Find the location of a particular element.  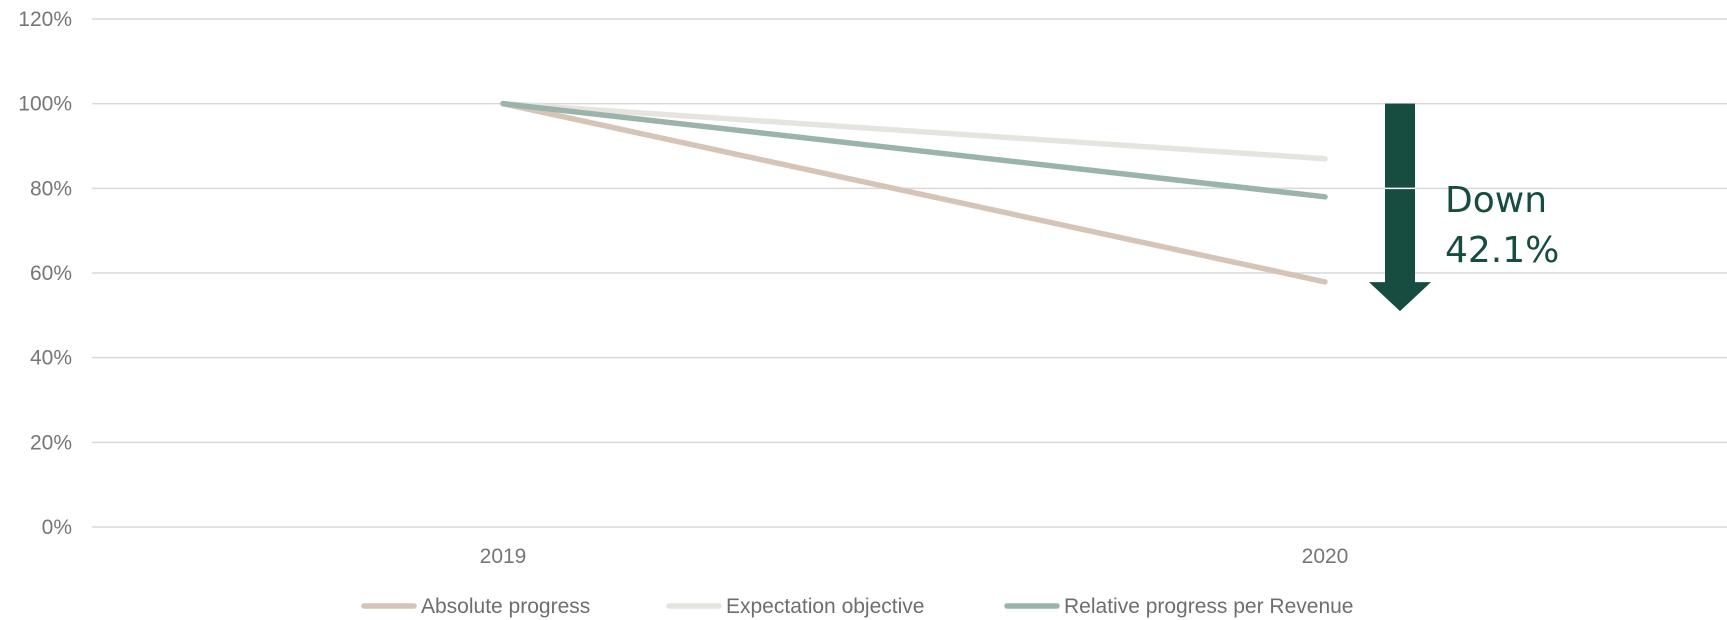

x-tick-label: 2019 is located at coordinates (503, 556).